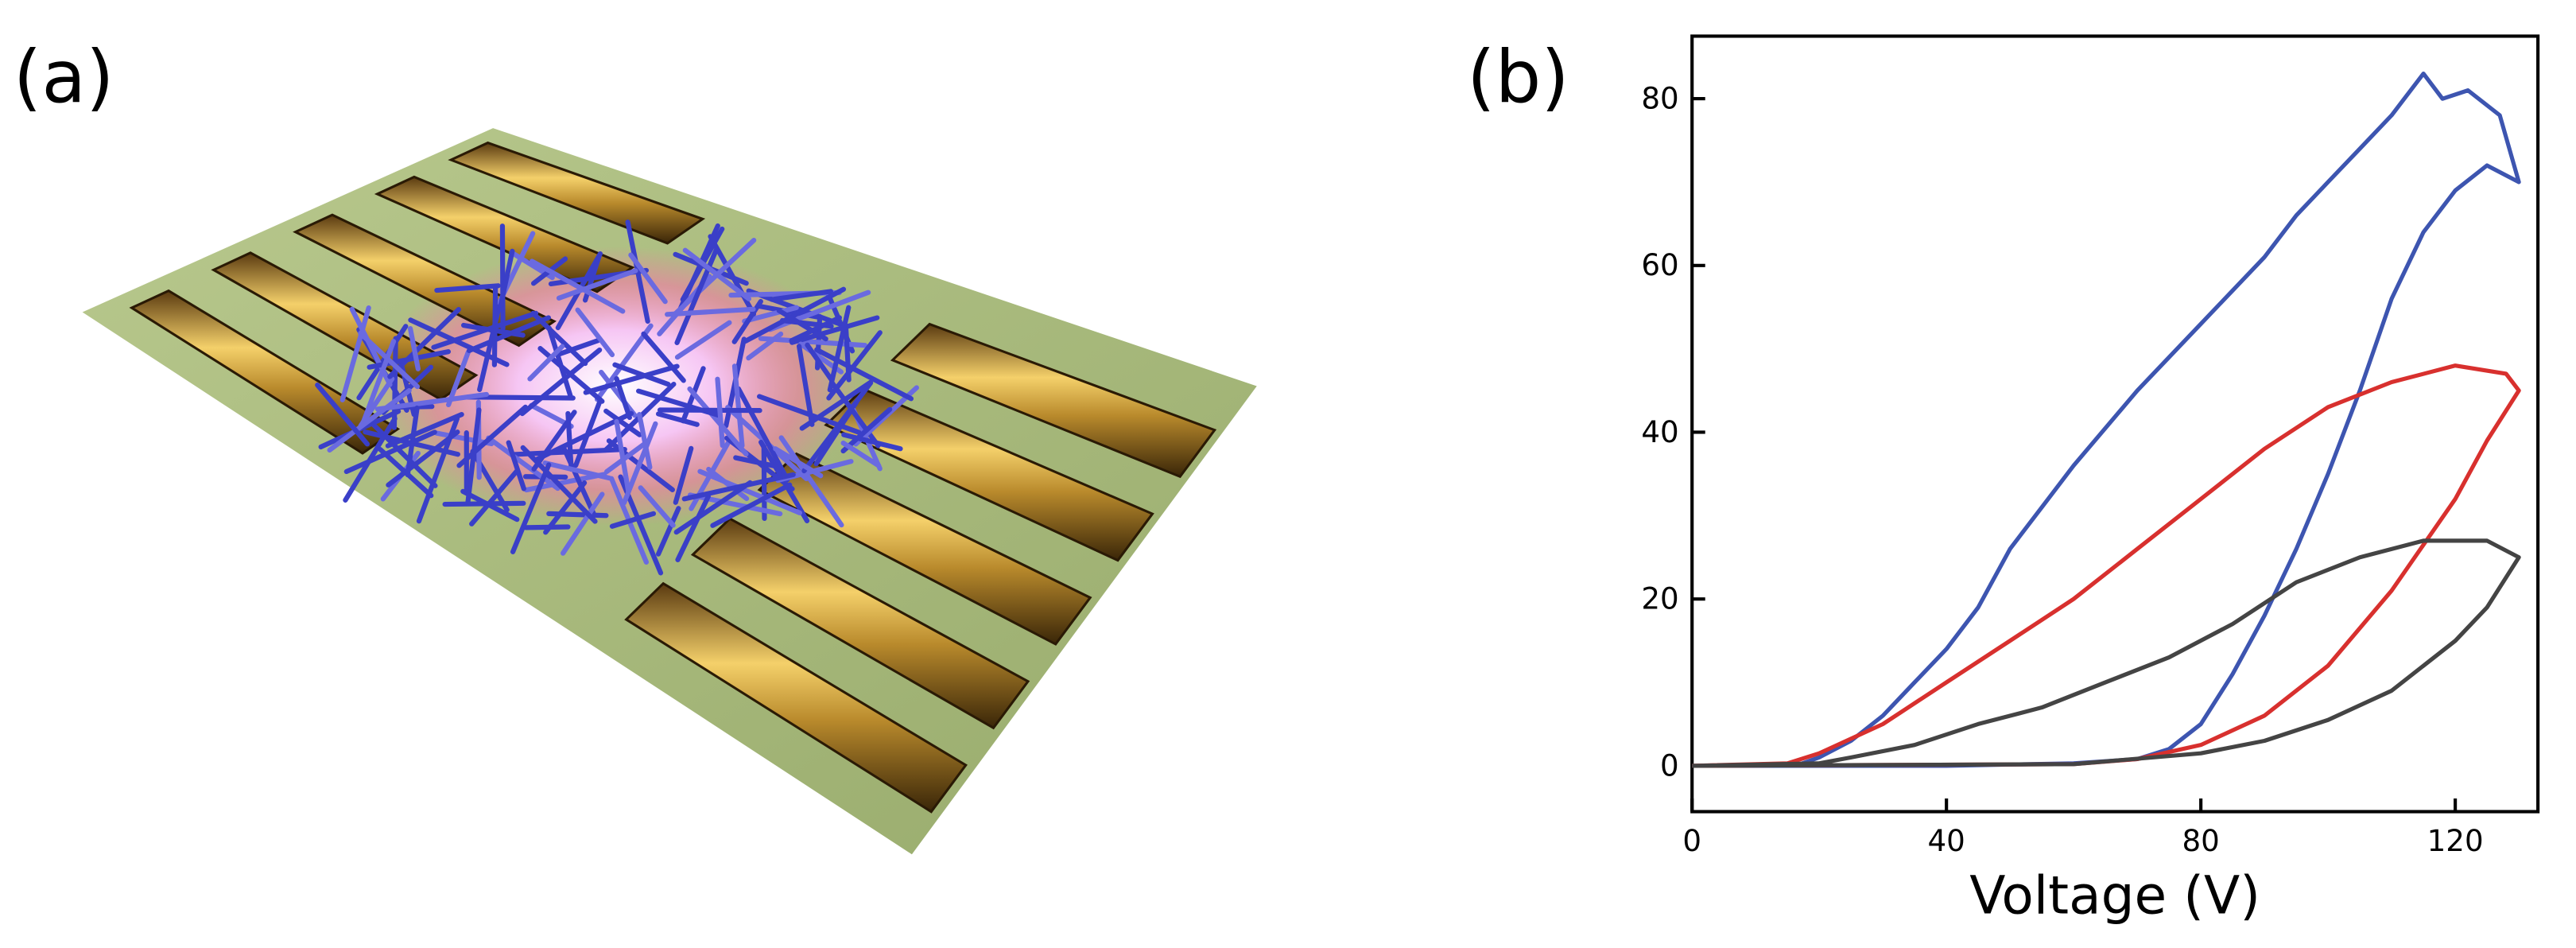 The width and height of the screenshot is (2576, 948). Describe the element at coordinates (2200, 840) in the screenshot. I see `x-tick-label: 80` at that location.